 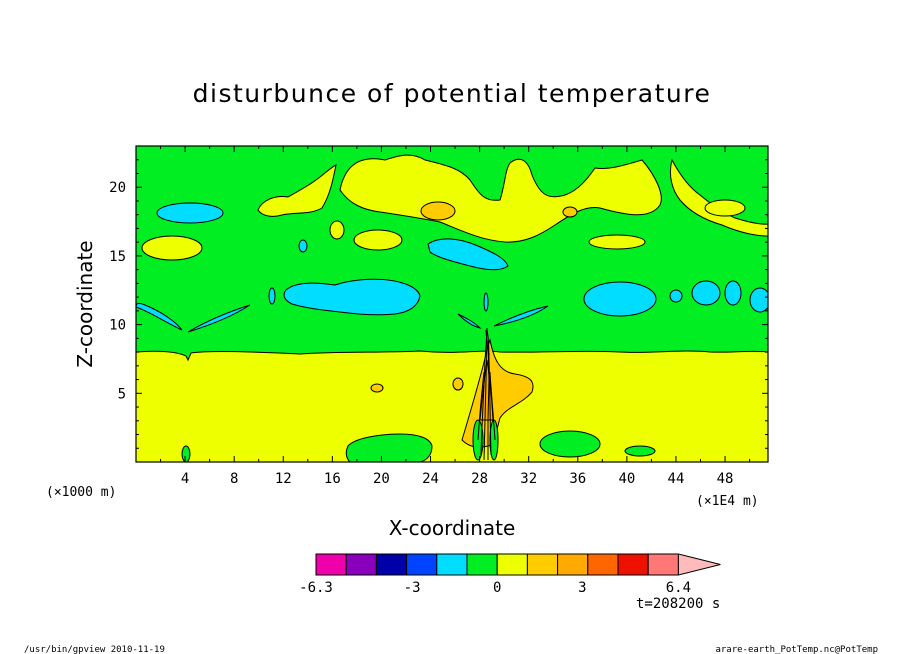 I want to click on cool-surface-cell-small, so click(x=640, y=451).